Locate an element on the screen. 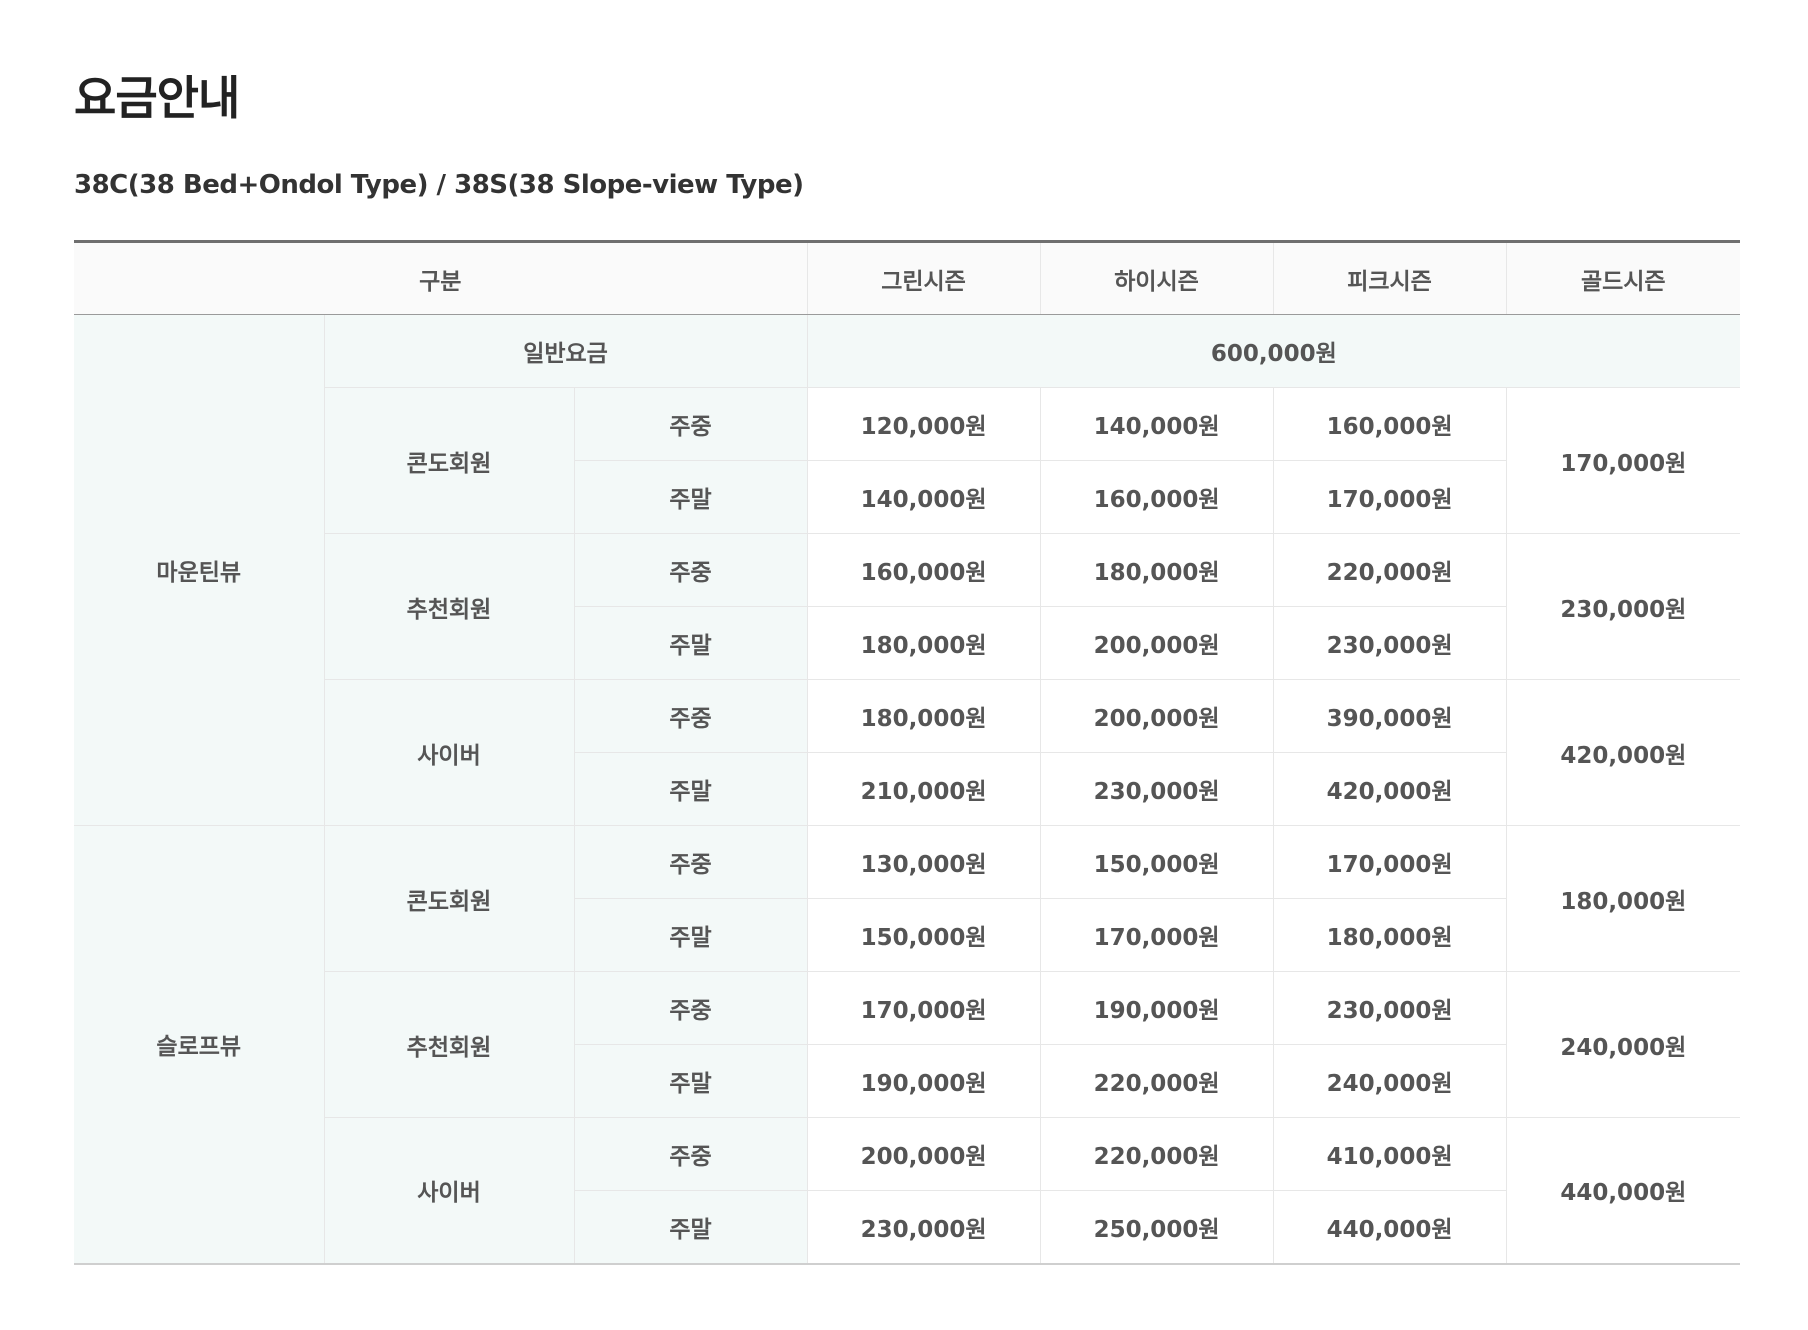 The image size is (1808, 1330). table-row: 주말 140,000원 160,000원 170,000원 is located at coordinates (907, 497).